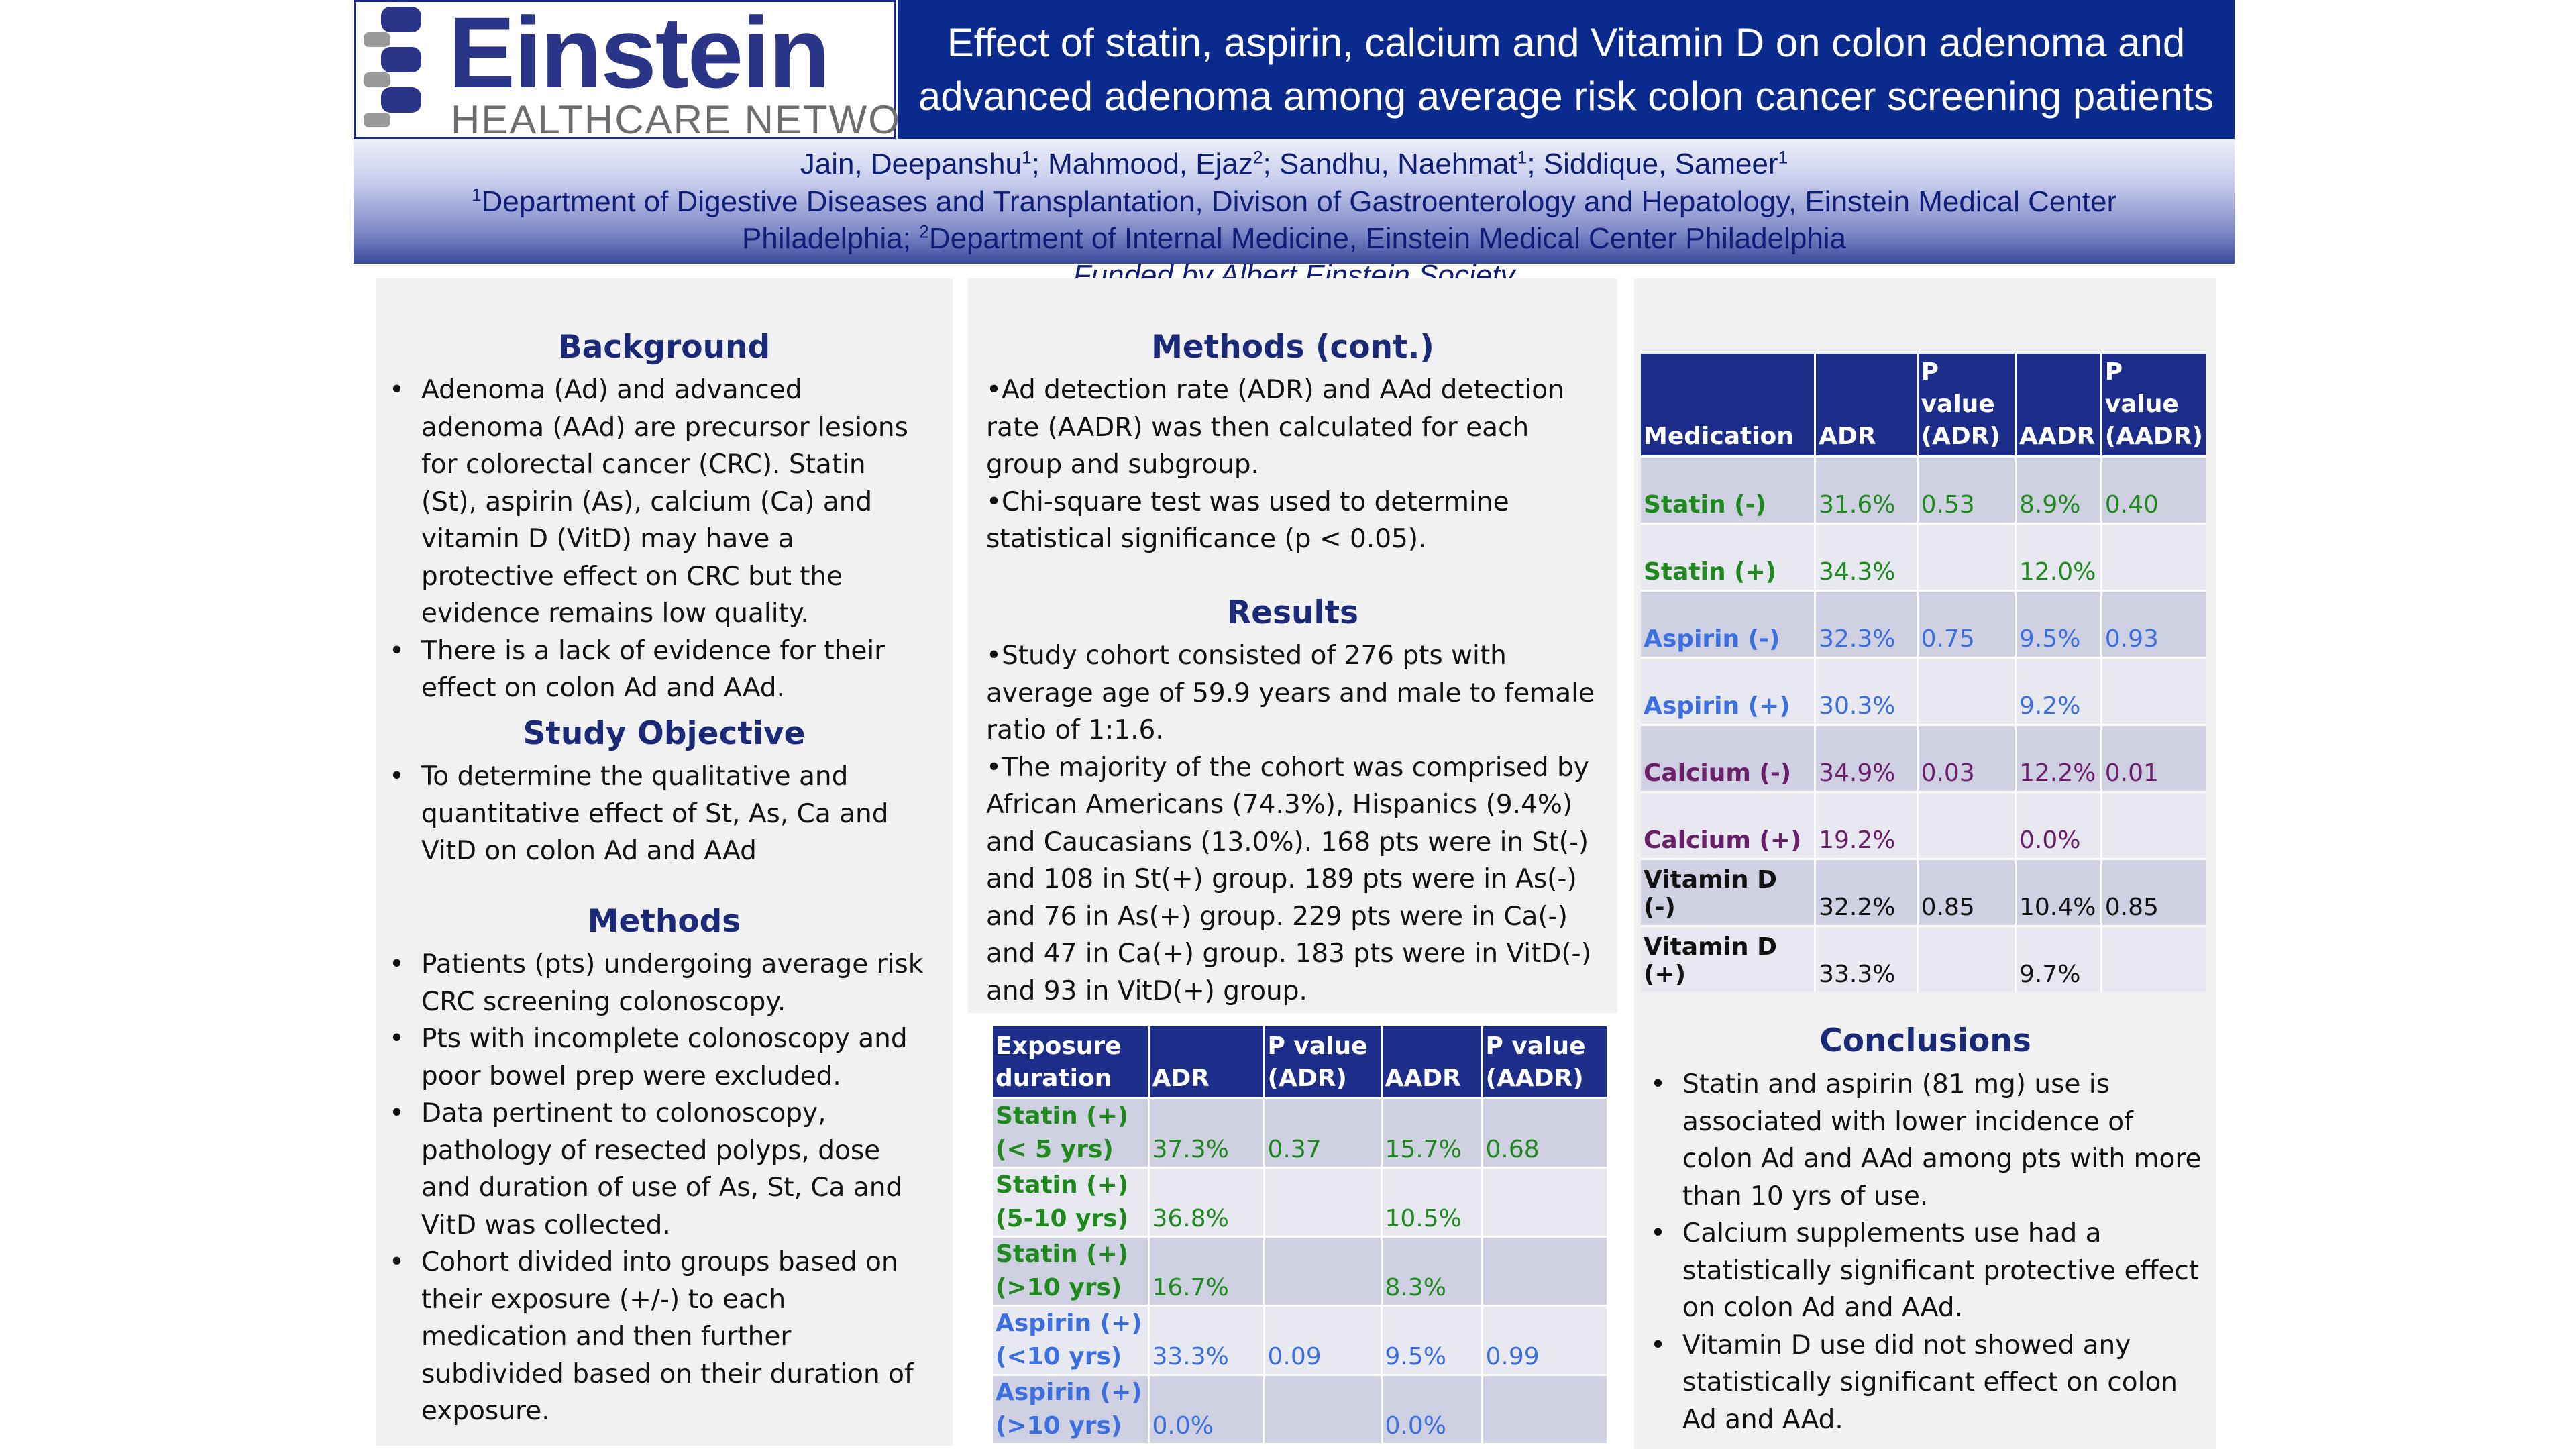 This screenshot has height=1449, width=2576. I want to click on results-heading: Results, so click(1292, 612).